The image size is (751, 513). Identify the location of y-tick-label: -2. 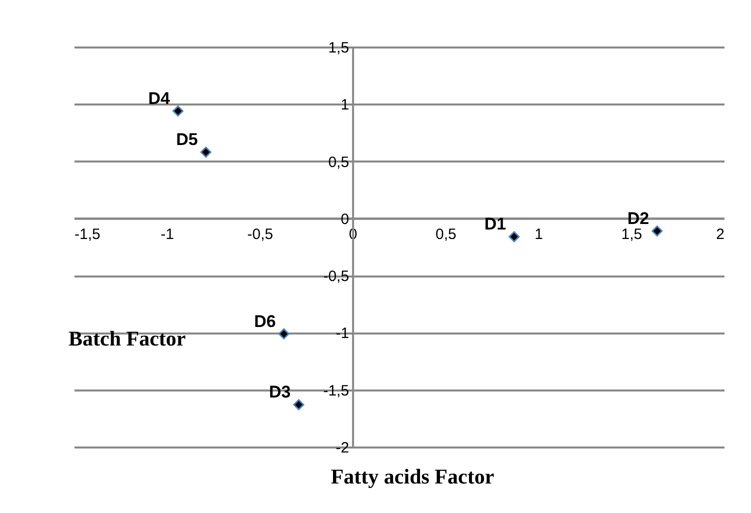
(343, 448).